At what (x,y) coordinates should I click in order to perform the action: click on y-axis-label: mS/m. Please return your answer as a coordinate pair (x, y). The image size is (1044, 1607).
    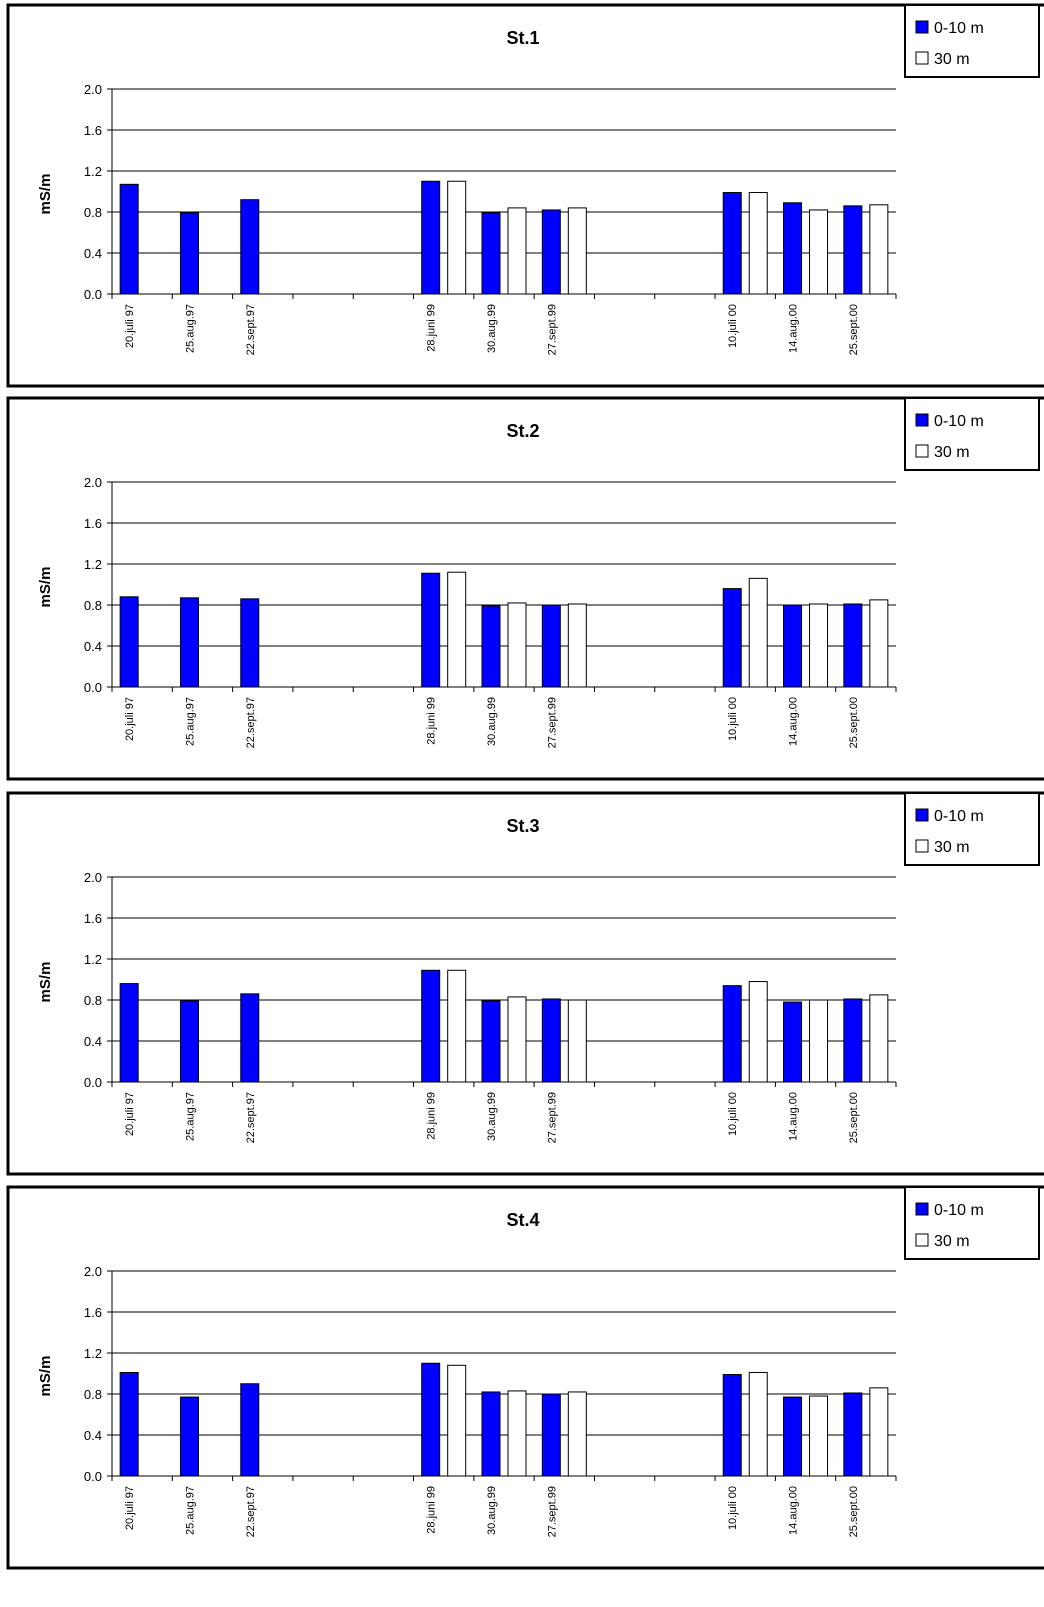
    Looking at the image, I should click on (45, 982).